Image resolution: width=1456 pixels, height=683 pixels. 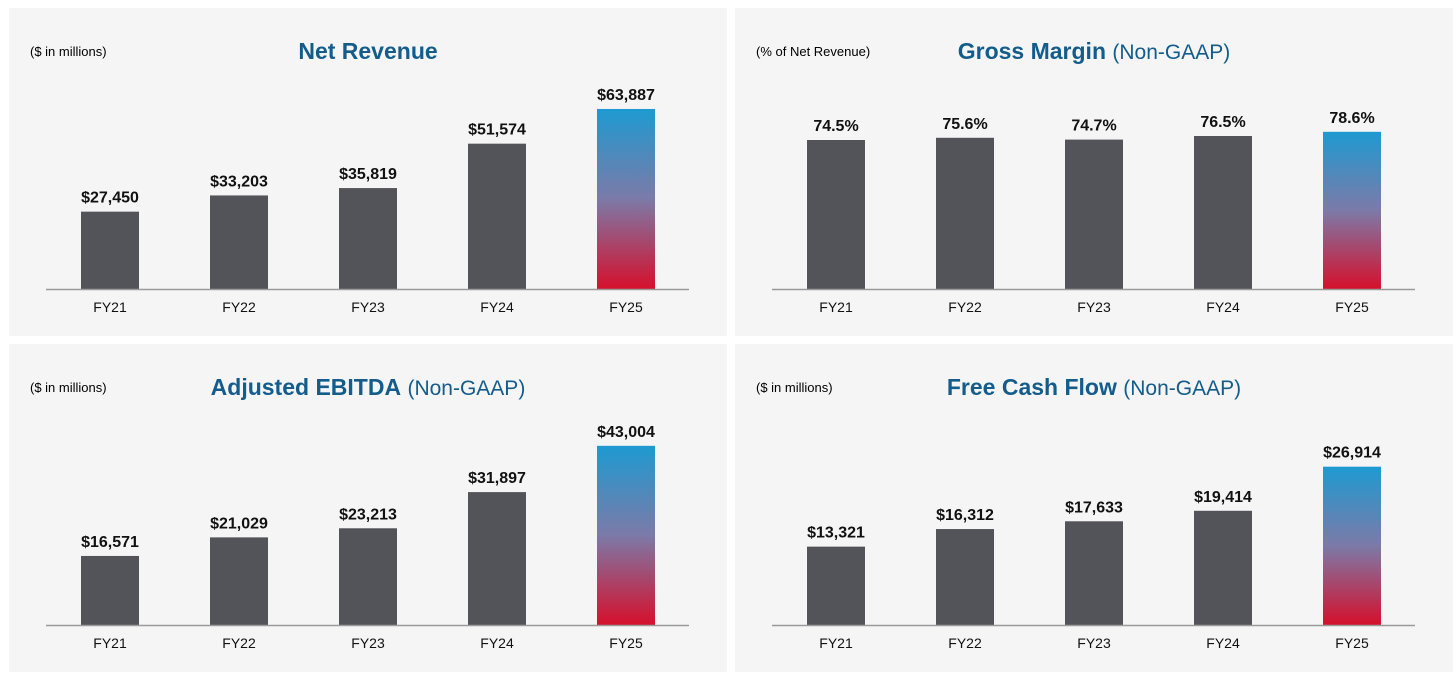 I want to click on data-label-fy25: $43,004, so click(x=626, y=432).